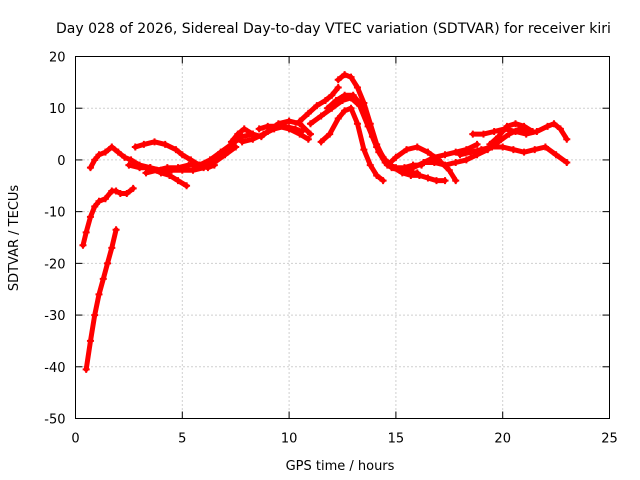 The image size is (640, 480). Describe the element at coordinates (182, 439) in the screenshot. I see `x-tick-label: 5` at that location.